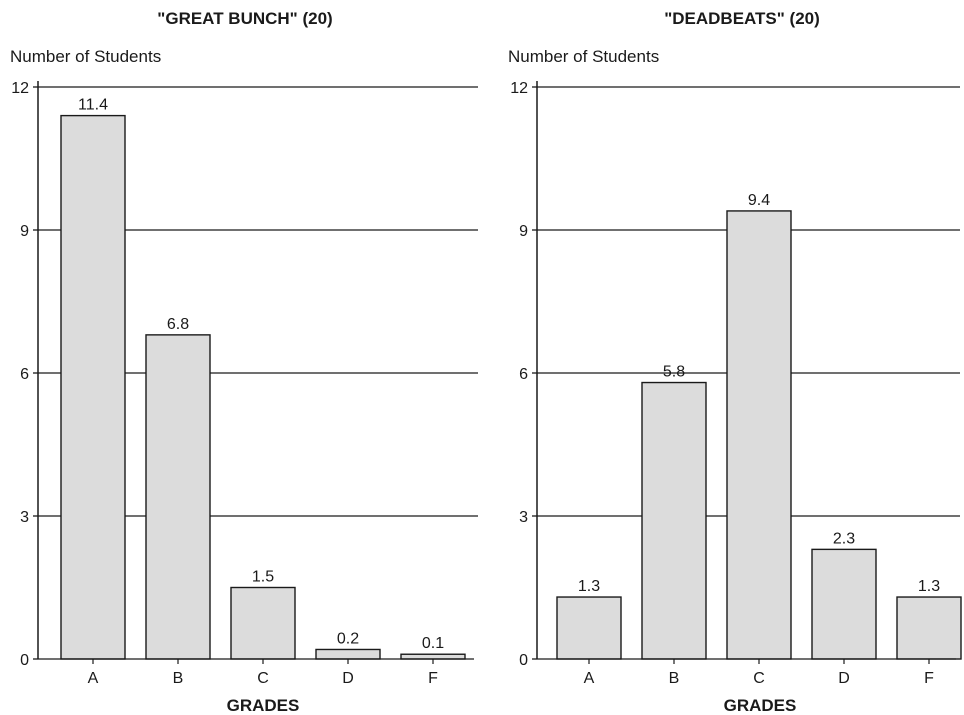 This screenshot has width=964, height=715. Describe the element at coordinates (844, 538) in the screenshot. I see `data-label-D: 2.3` at that location.